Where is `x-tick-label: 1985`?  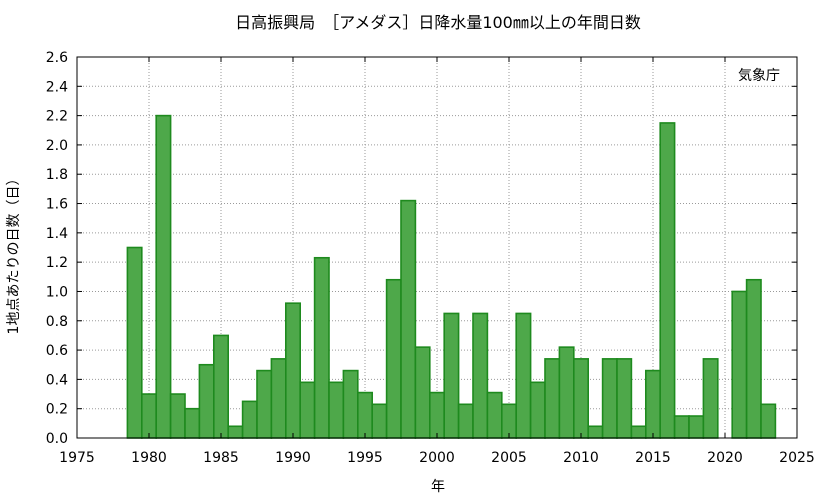 x-tick-label: 1985 is located at coordinates (221, 458).